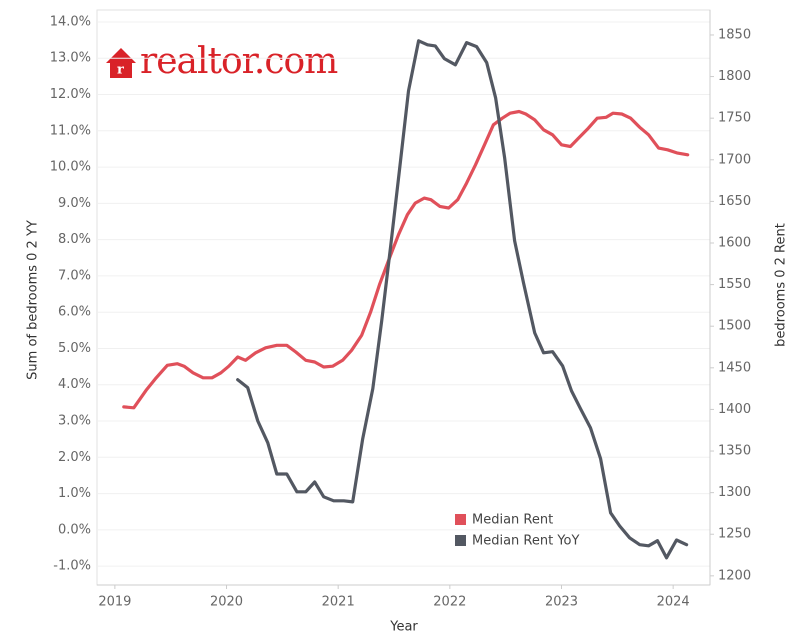 The width and height of the screenshot is (800, 640). What do you see at coordinates (512, 520) in the screenshot?
I see `legend-label: Median Rent` at bounding box center [512, 520].